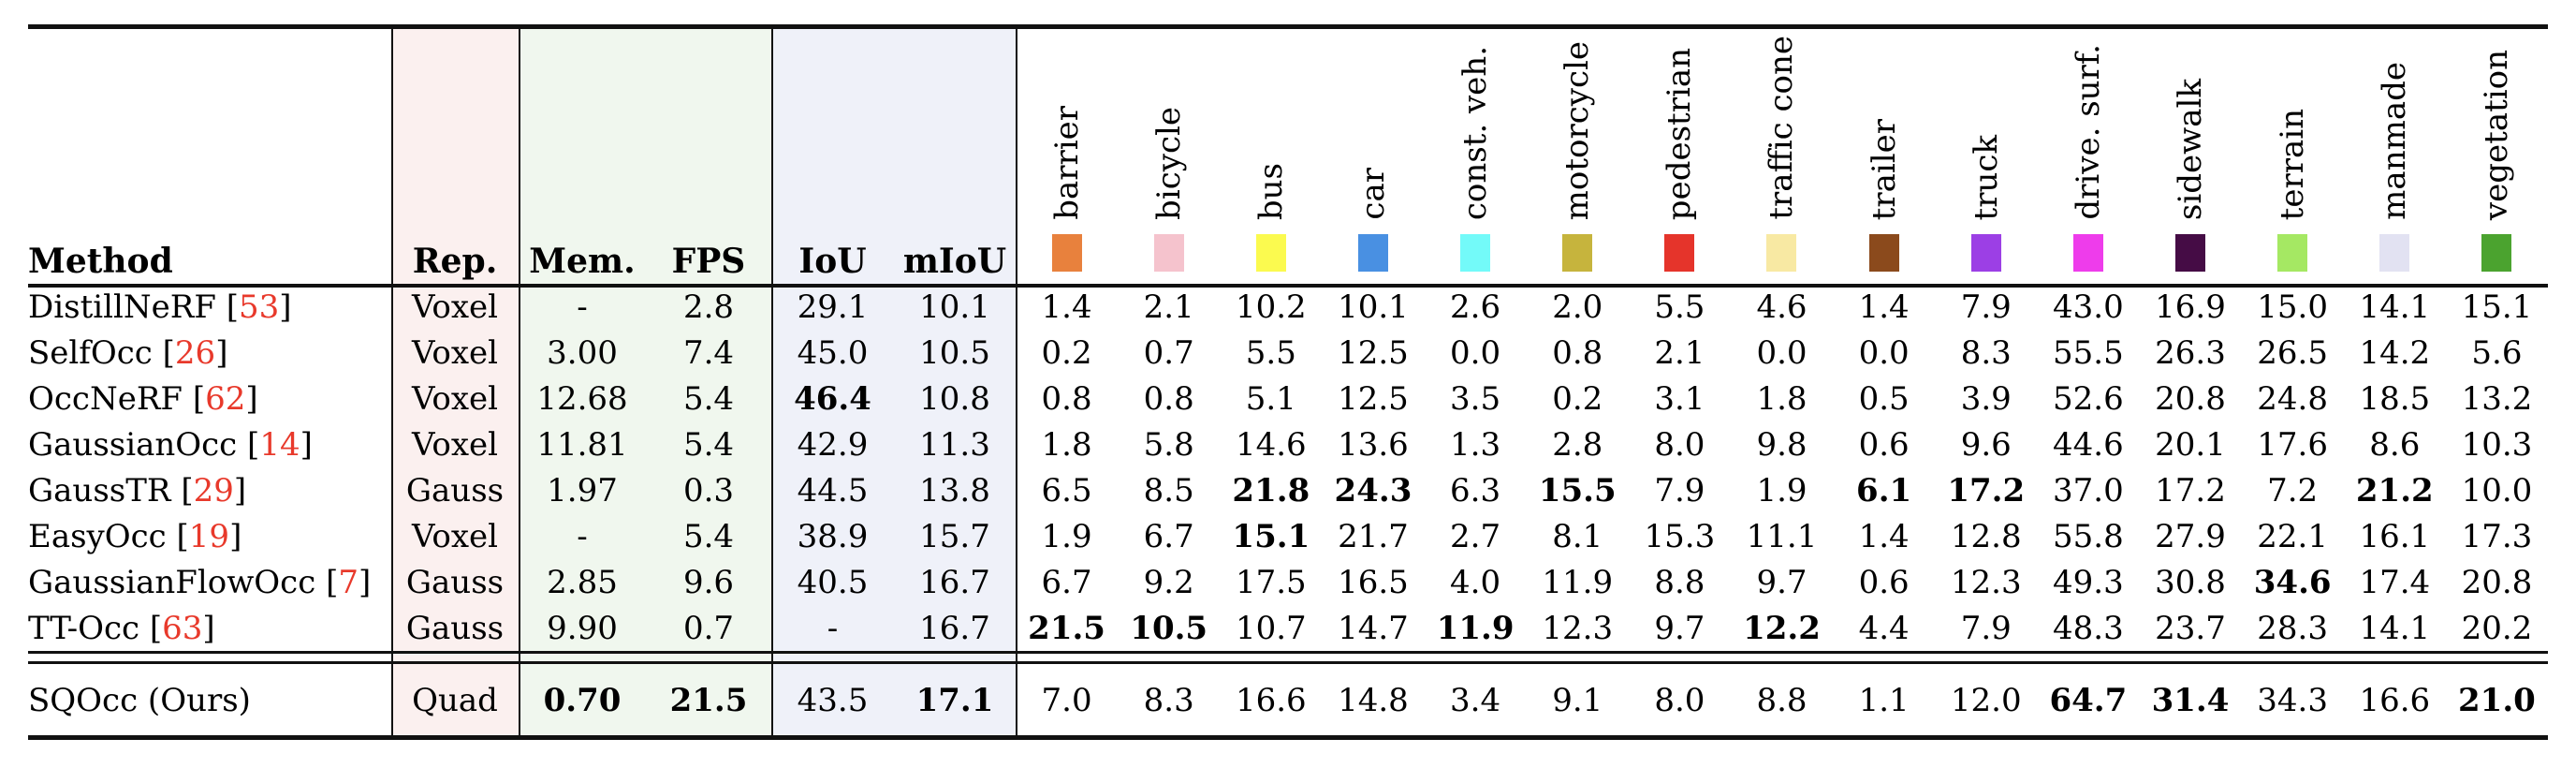 Image resolution: width=2576 pixels, height=768 pixels. What do you see at coordinates (1577, 536) in the screenshot?
I see `cell-score-motorcycle: 8.1` at bounding box center [1577, 536].